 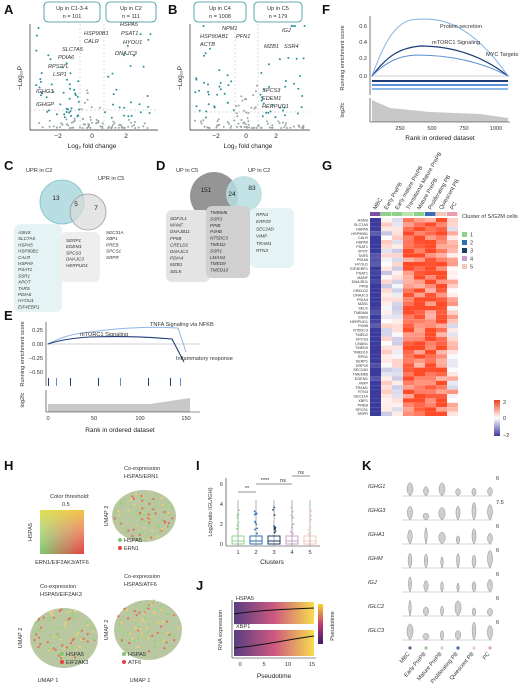 What do you see at coordinates (363, 304) in the screenshot?
I see `heatmap-row-label: MZB1` at bounding box center [363, 304].